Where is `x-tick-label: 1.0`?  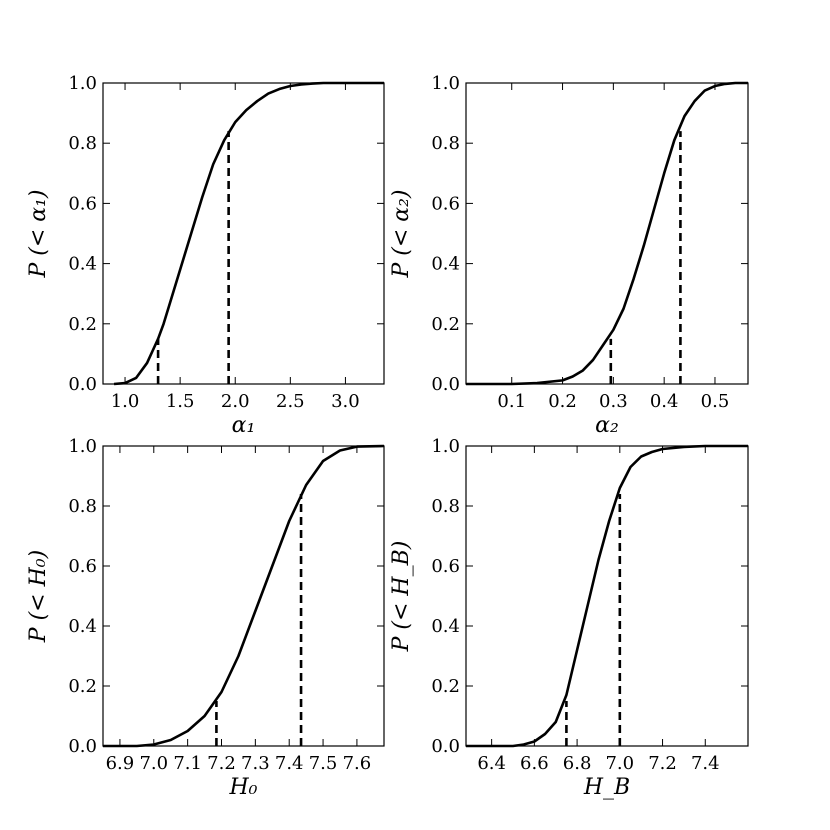 x-tick-label: 1.0 is located at coordinates (125, 401).